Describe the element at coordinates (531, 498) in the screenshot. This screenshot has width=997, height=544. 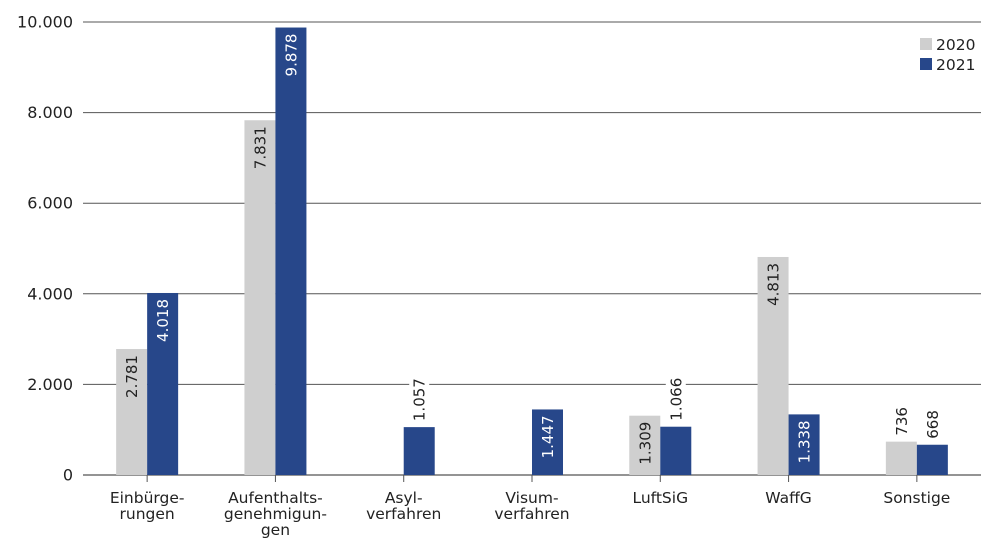
I see `x-category-label: Visum-` at that location.